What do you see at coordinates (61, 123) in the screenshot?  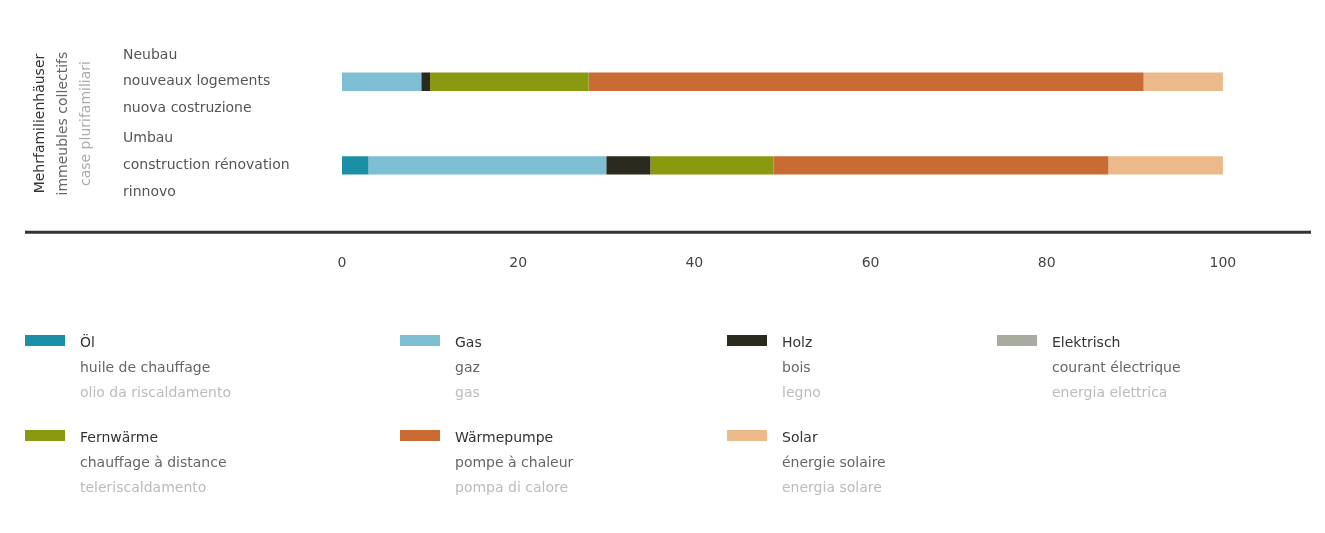 I see `y-axis-title: Mehrfamilienhäuser immeubles collectifs case plurifamiliari` at bounding box center [61, 123].